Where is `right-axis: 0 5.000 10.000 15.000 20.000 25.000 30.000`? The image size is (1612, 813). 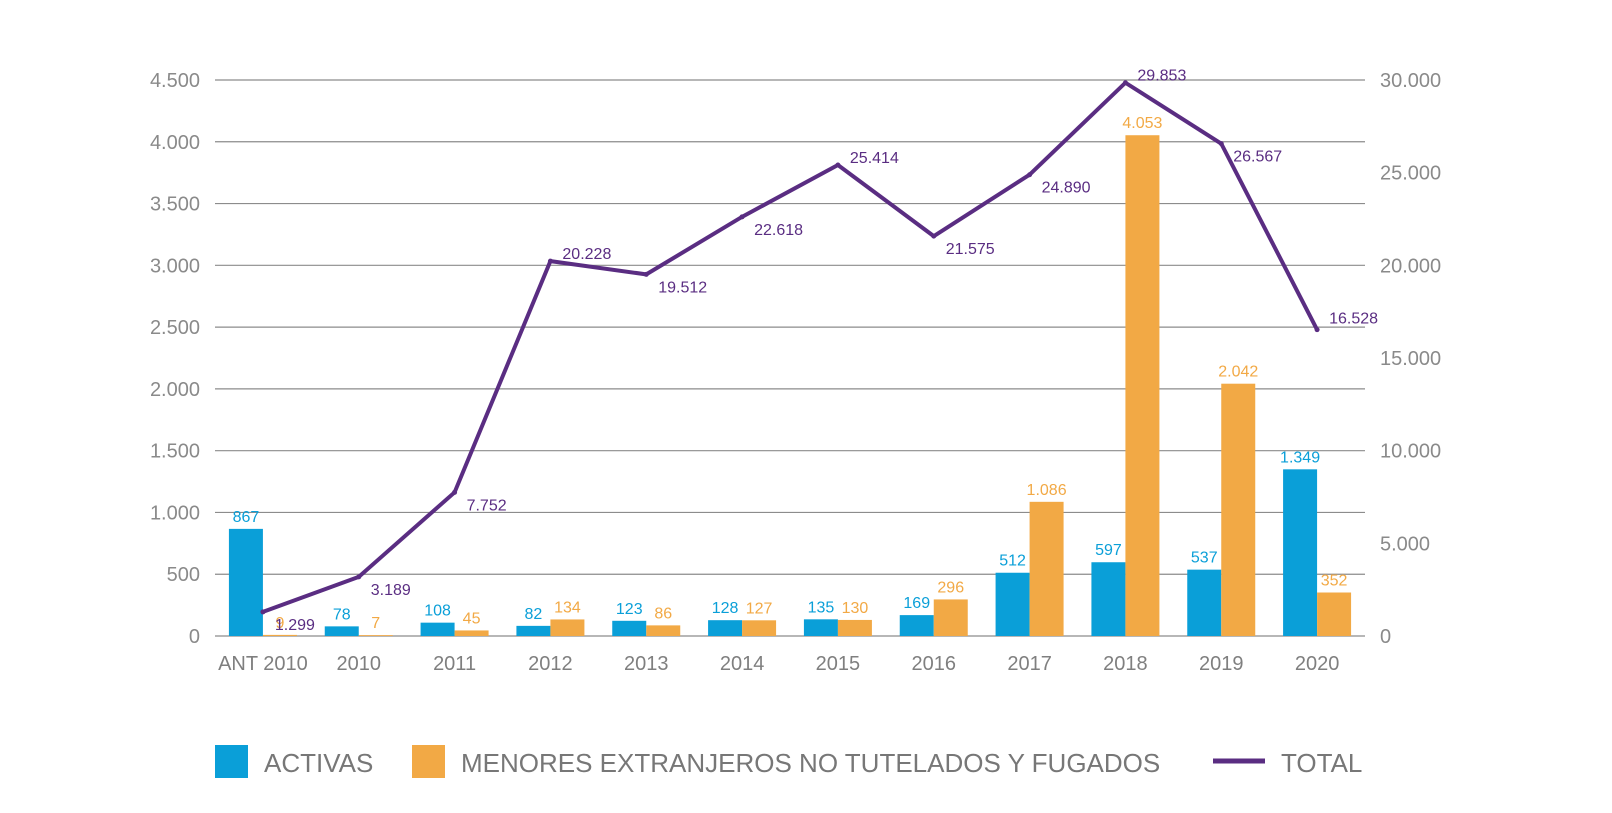
right-axis: 0 5.000 10.000 15.000 20.000 25.000 30.000 is located at coordinates (1410, 359).